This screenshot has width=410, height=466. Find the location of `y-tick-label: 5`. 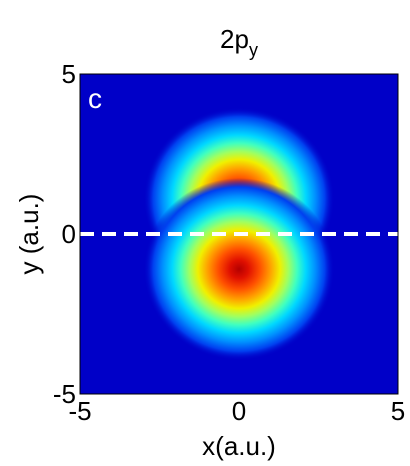

y-tick-label: 5 is located at coordinates (69, 74).